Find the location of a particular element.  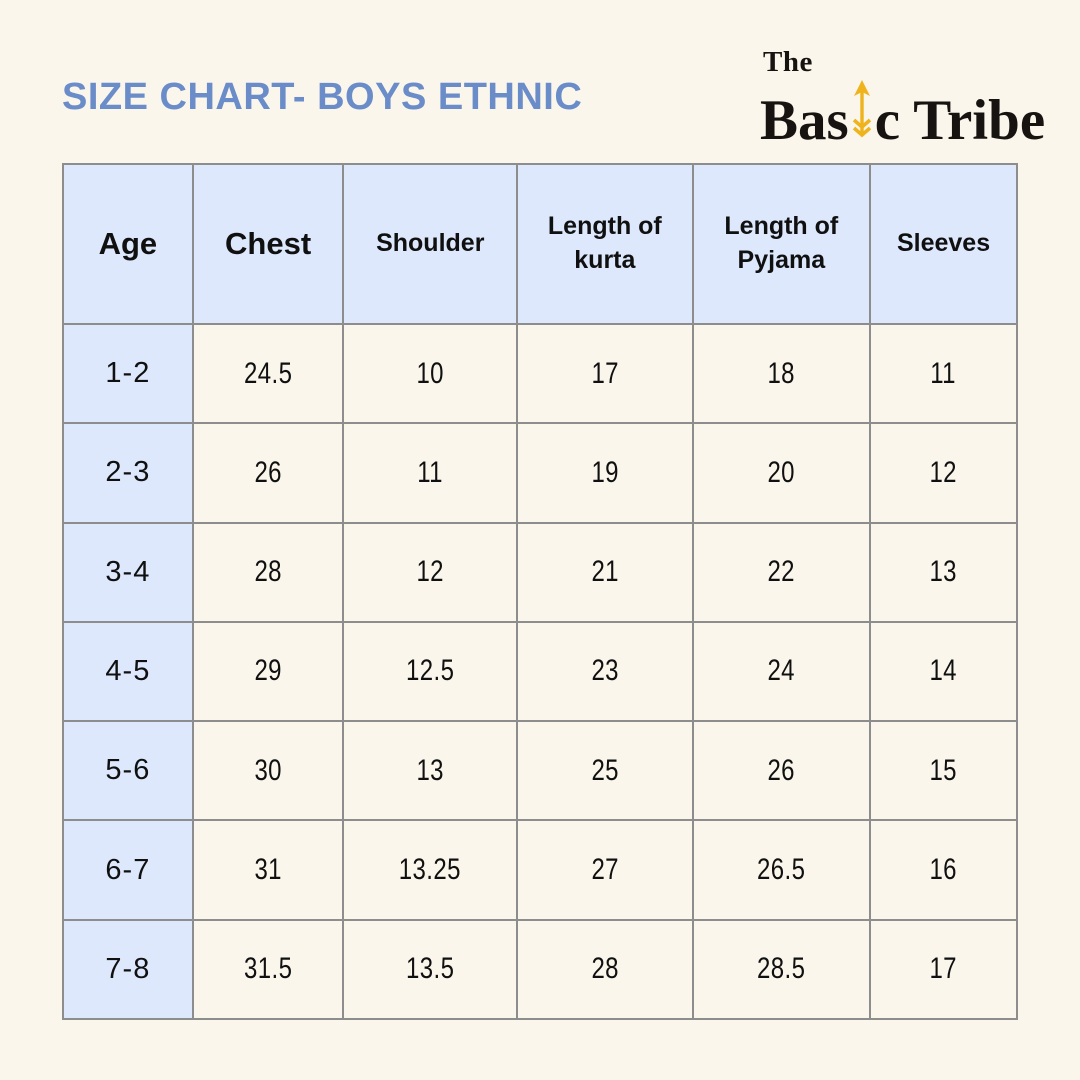

column-header-shoulder: Shoulder is located at coordinates (430, 244).